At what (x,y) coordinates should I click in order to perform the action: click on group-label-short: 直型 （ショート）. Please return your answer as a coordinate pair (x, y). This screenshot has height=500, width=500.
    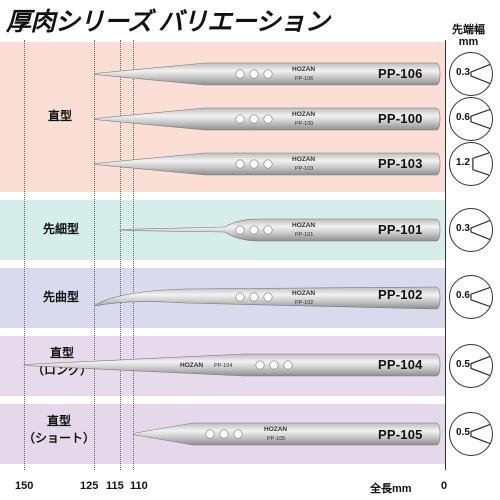
    Looking at the image, I should click on (58, 429).